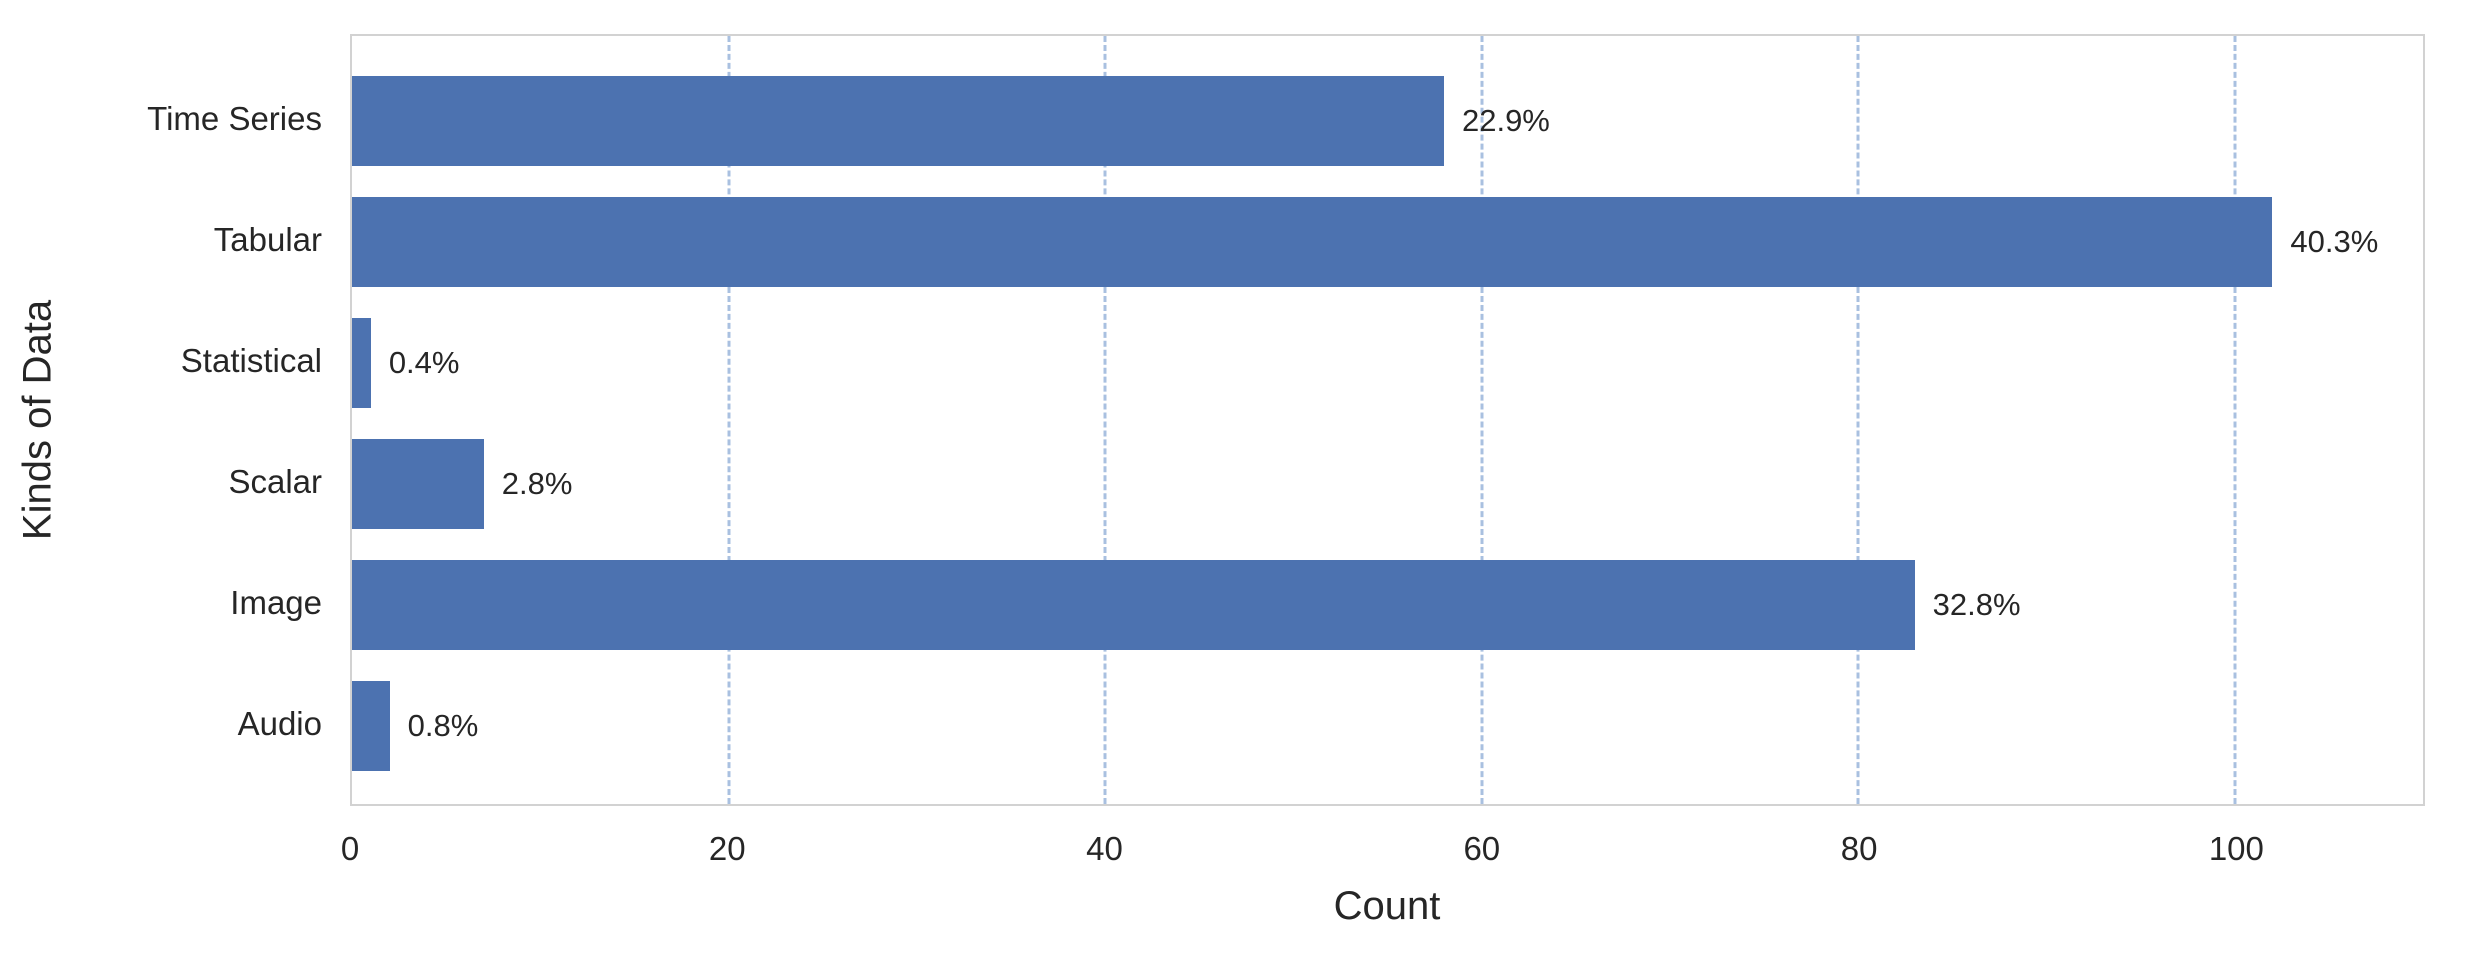 The height and width of the screenshot is (953, 2473). Describe the element at coordinates (1505, 120) in the screenshot. I see `bar-value-label: 22.9%` at that location.